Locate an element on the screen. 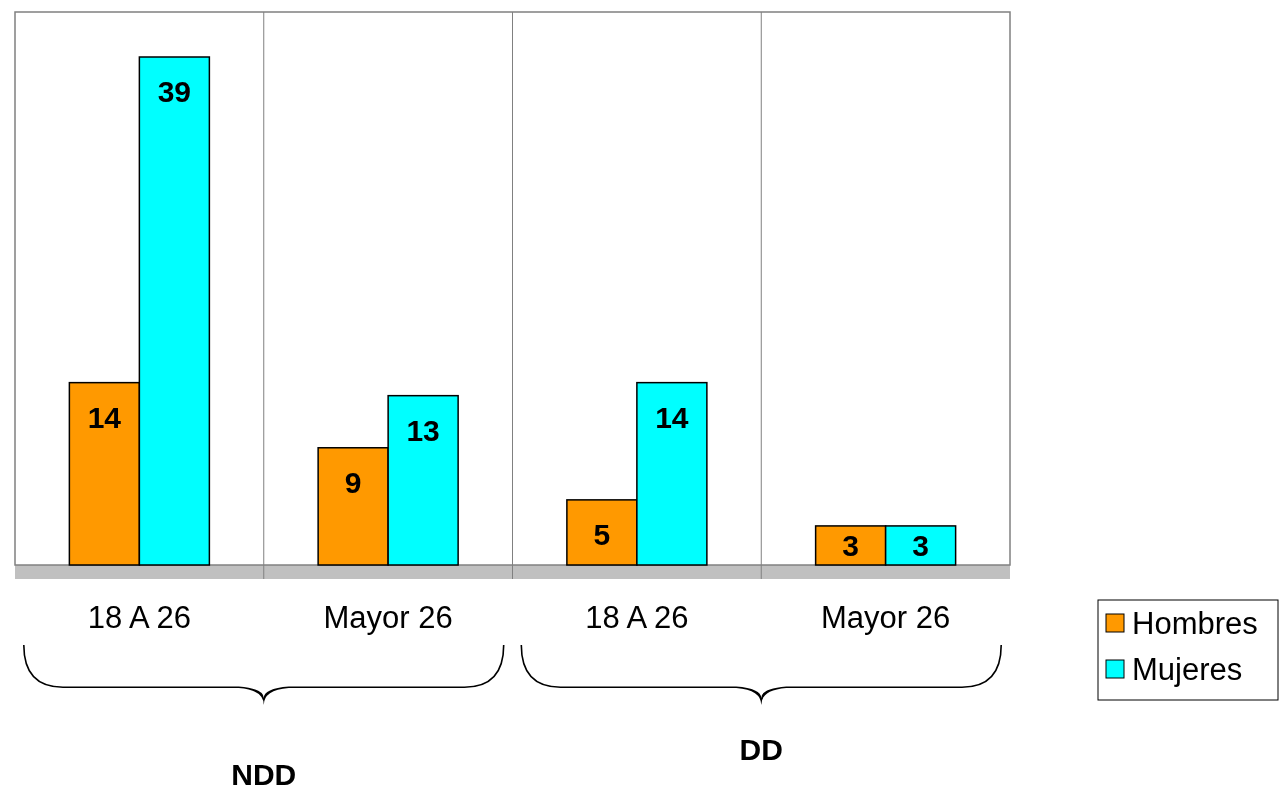 This screenshot has width=1283, height=799. data-label: 13 is located at coordinates (423, 430).